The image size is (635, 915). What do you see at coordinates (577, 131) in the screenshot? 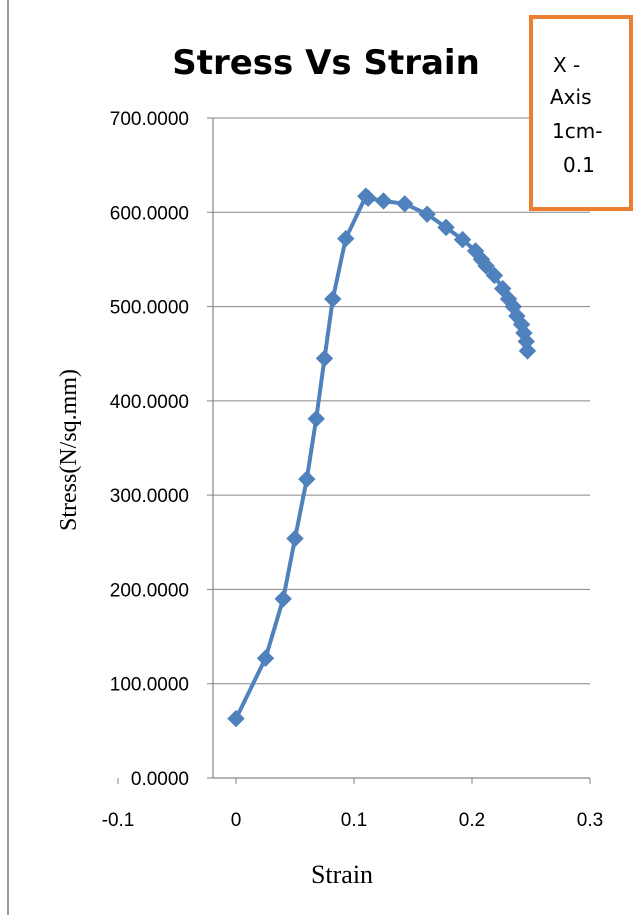
I see `note-line-3: 1cm-` at bounding box center [577, 131].